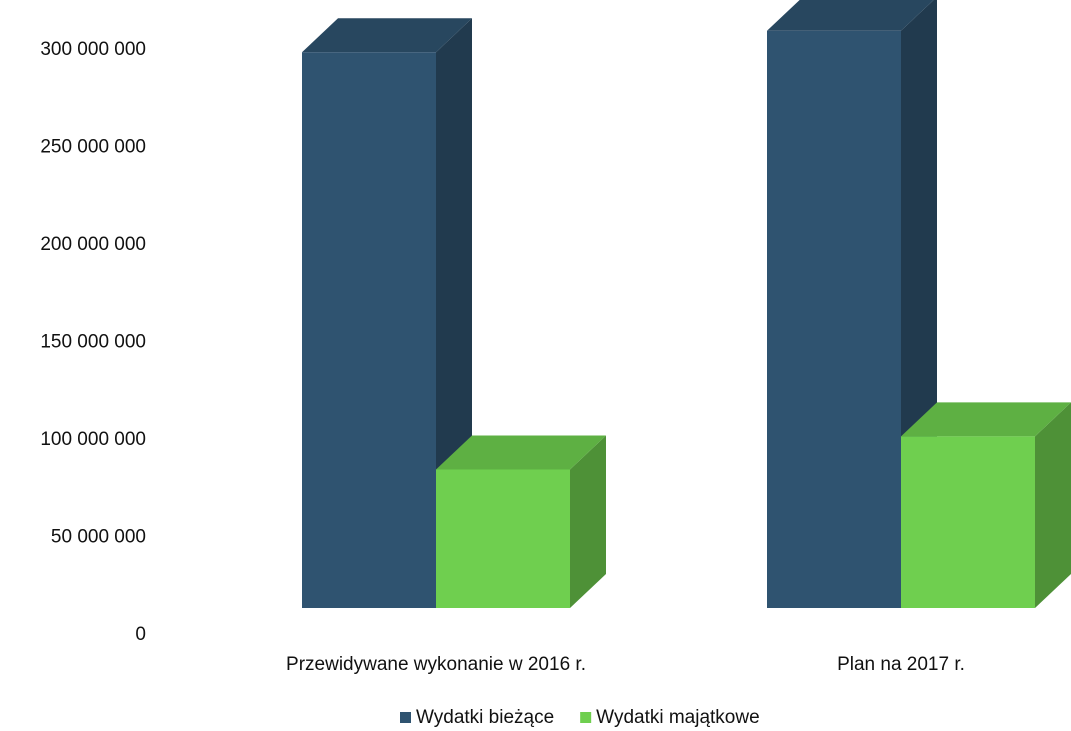  Describe the element at coordinates (93, 147) in the screenshot. I see `y-tick-label: 250 000 000` at that location.